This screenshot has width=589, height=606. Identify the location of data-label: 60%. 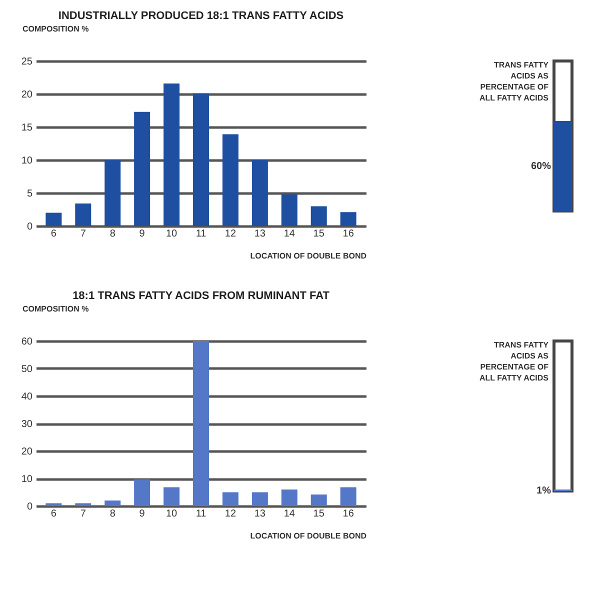
(541, 166).